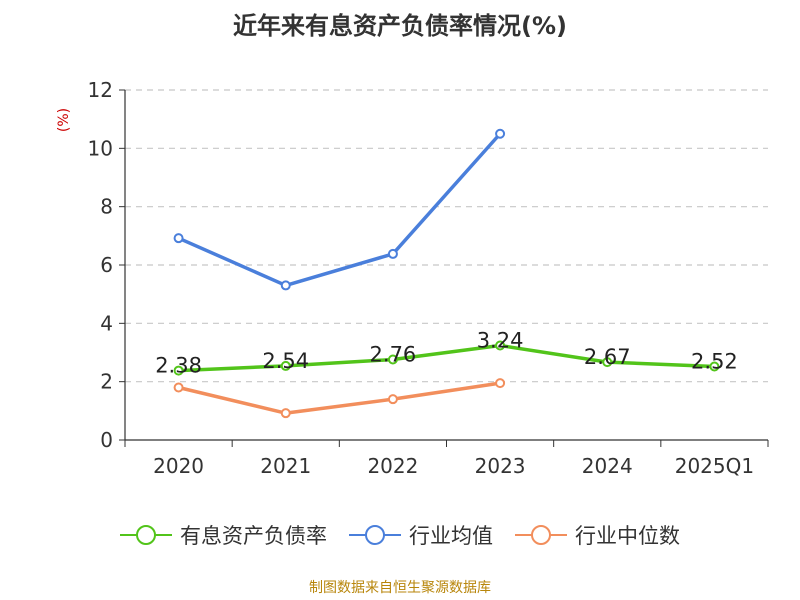  I want to click on legend-label: 行业均值, so click(451, 536).